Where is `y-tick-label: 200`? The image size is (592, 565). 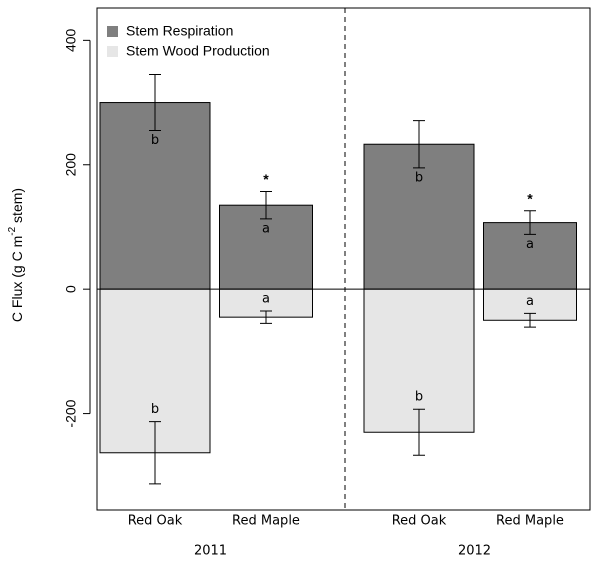
y-tick-label: 200 is located at coordinates (71, 165).